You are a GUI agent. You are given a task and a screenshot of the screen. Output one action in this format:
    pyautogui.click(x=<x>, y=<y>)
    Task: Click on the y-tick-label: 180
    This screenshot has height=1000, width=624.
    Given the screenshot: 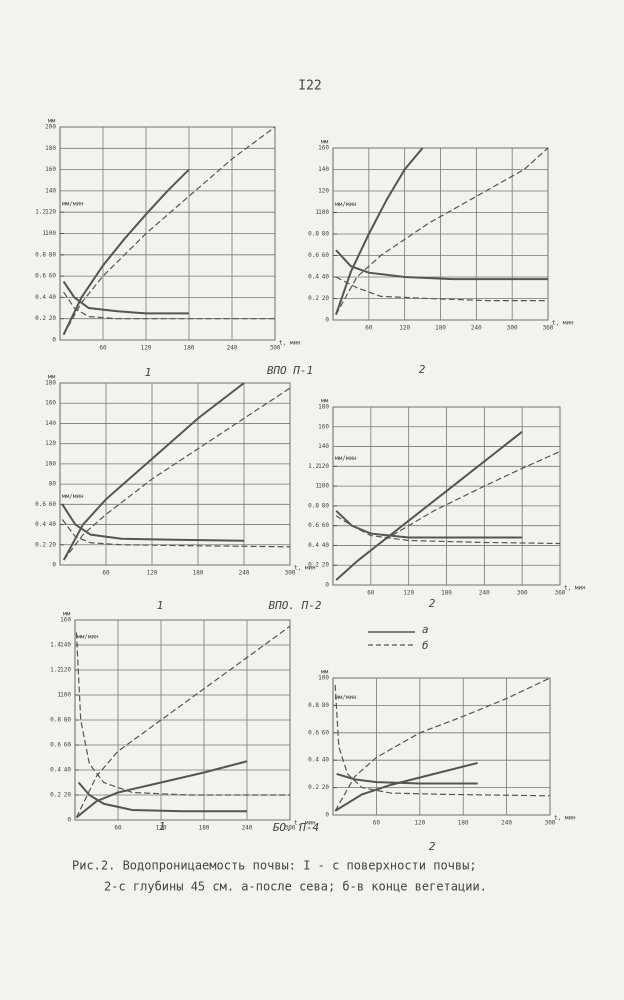 What is the action you would take?
    pyautogui.click(x=50, y=383)
    